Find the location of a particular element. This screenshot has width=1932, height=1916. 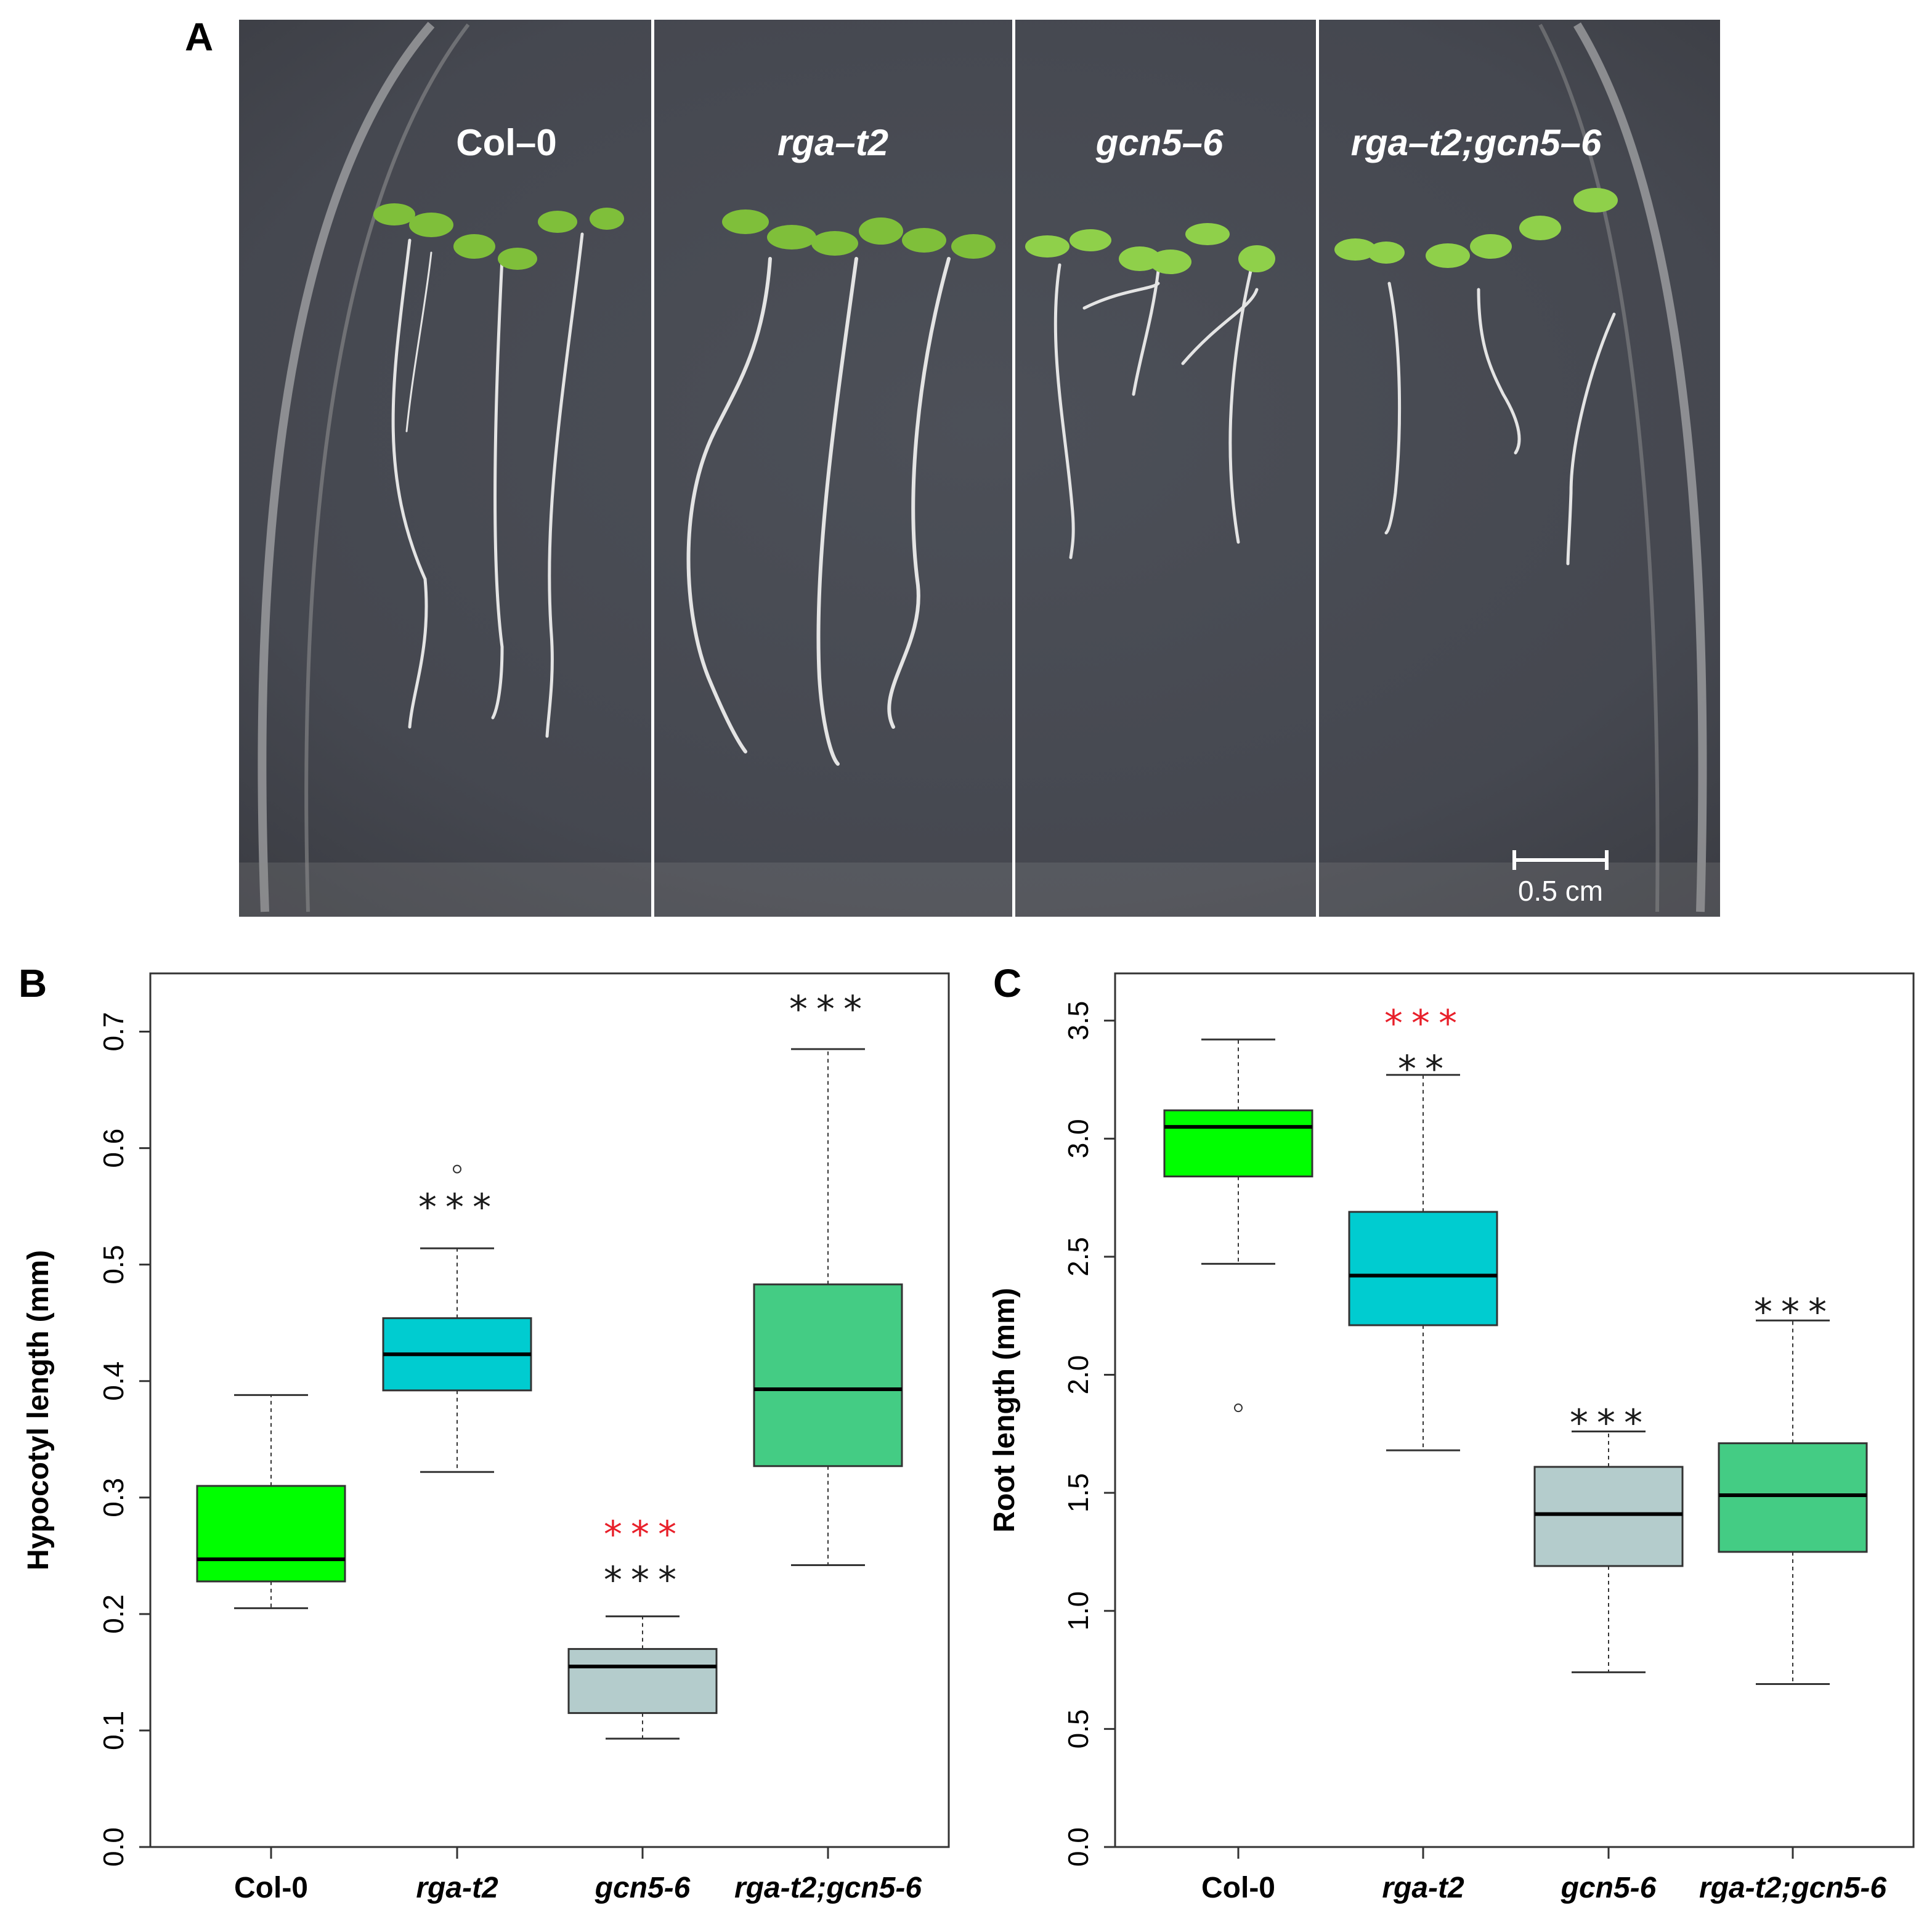

y-tick-label: 0.7 is located at coordinates (113, 1032).